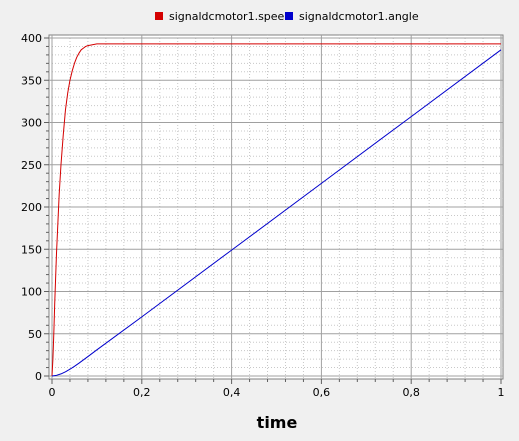 The height and width of the screenshot is (441, 519). Describe the element at coordinates (230, 16) in the screenshot. I see `legend-label-speed: signaldcmotor1.speed` at that location.